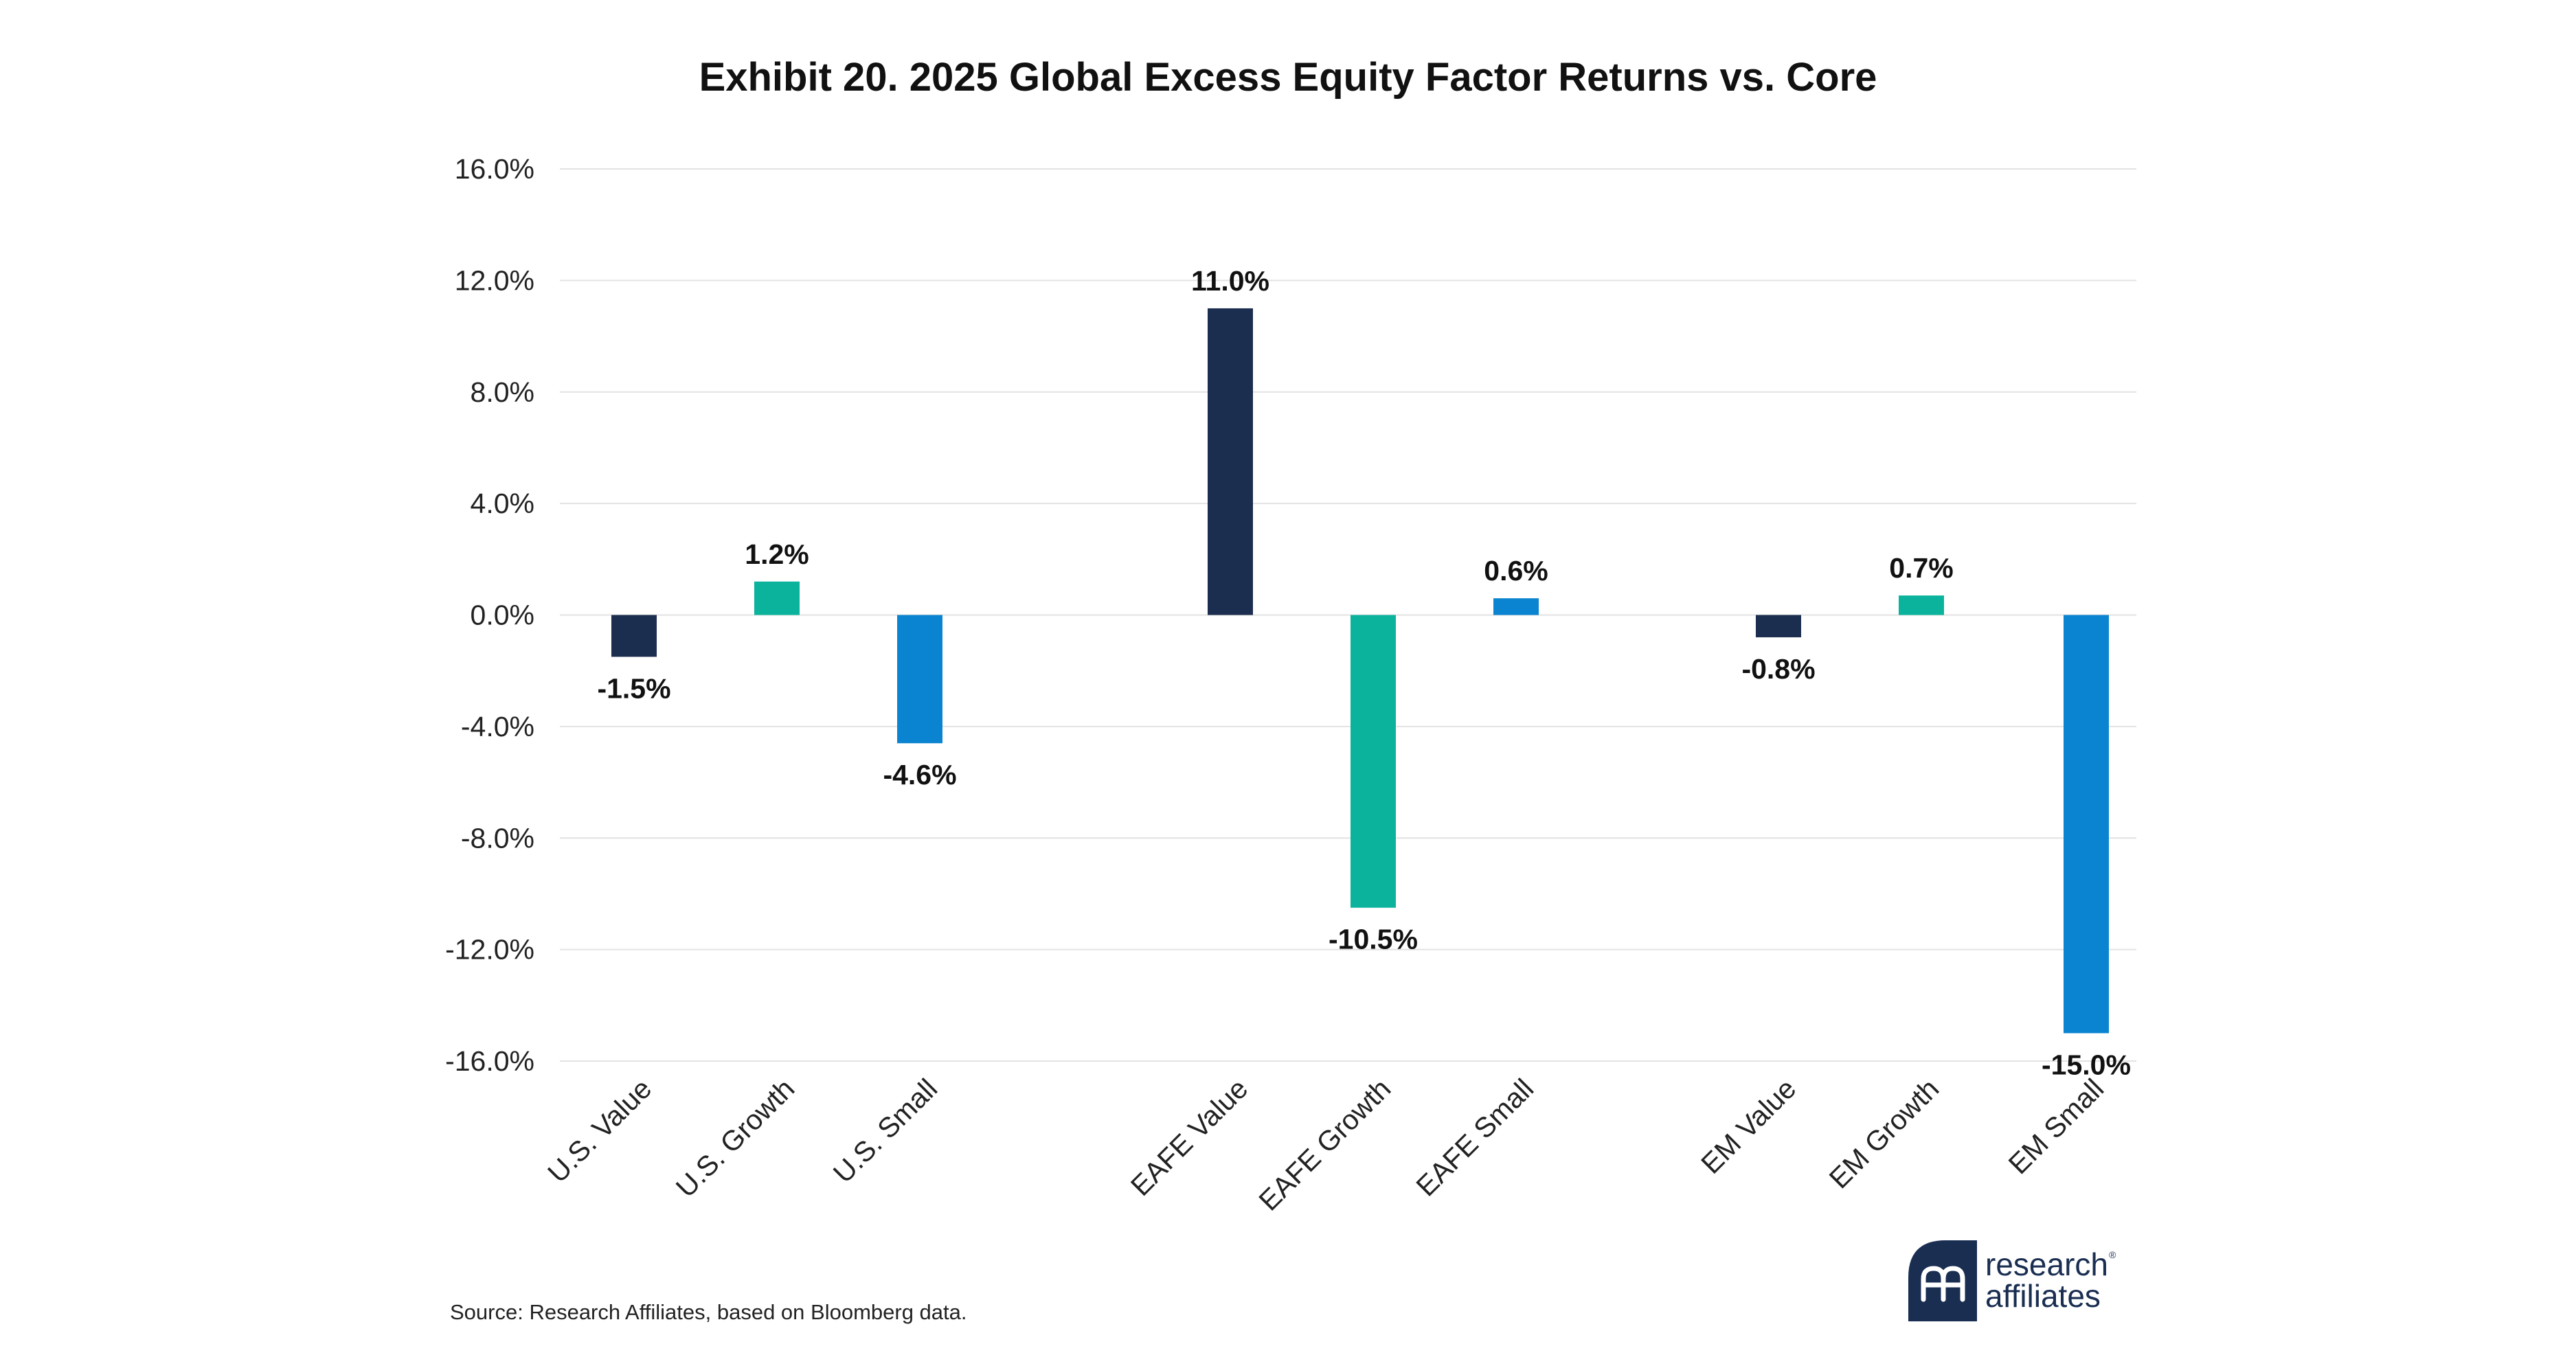  What do you see at coordinates (2056, 1127) in the screenshot?
I see `x-category-label: EM Small` at bounding box center [2056, 1127].